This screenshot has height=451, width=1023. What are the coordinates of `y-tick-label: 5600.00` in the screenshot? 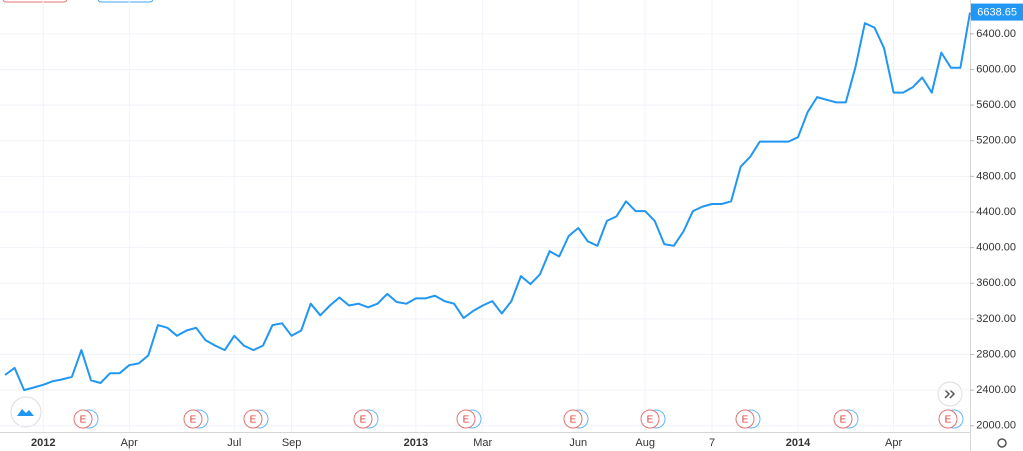 It's located at (996, 105).